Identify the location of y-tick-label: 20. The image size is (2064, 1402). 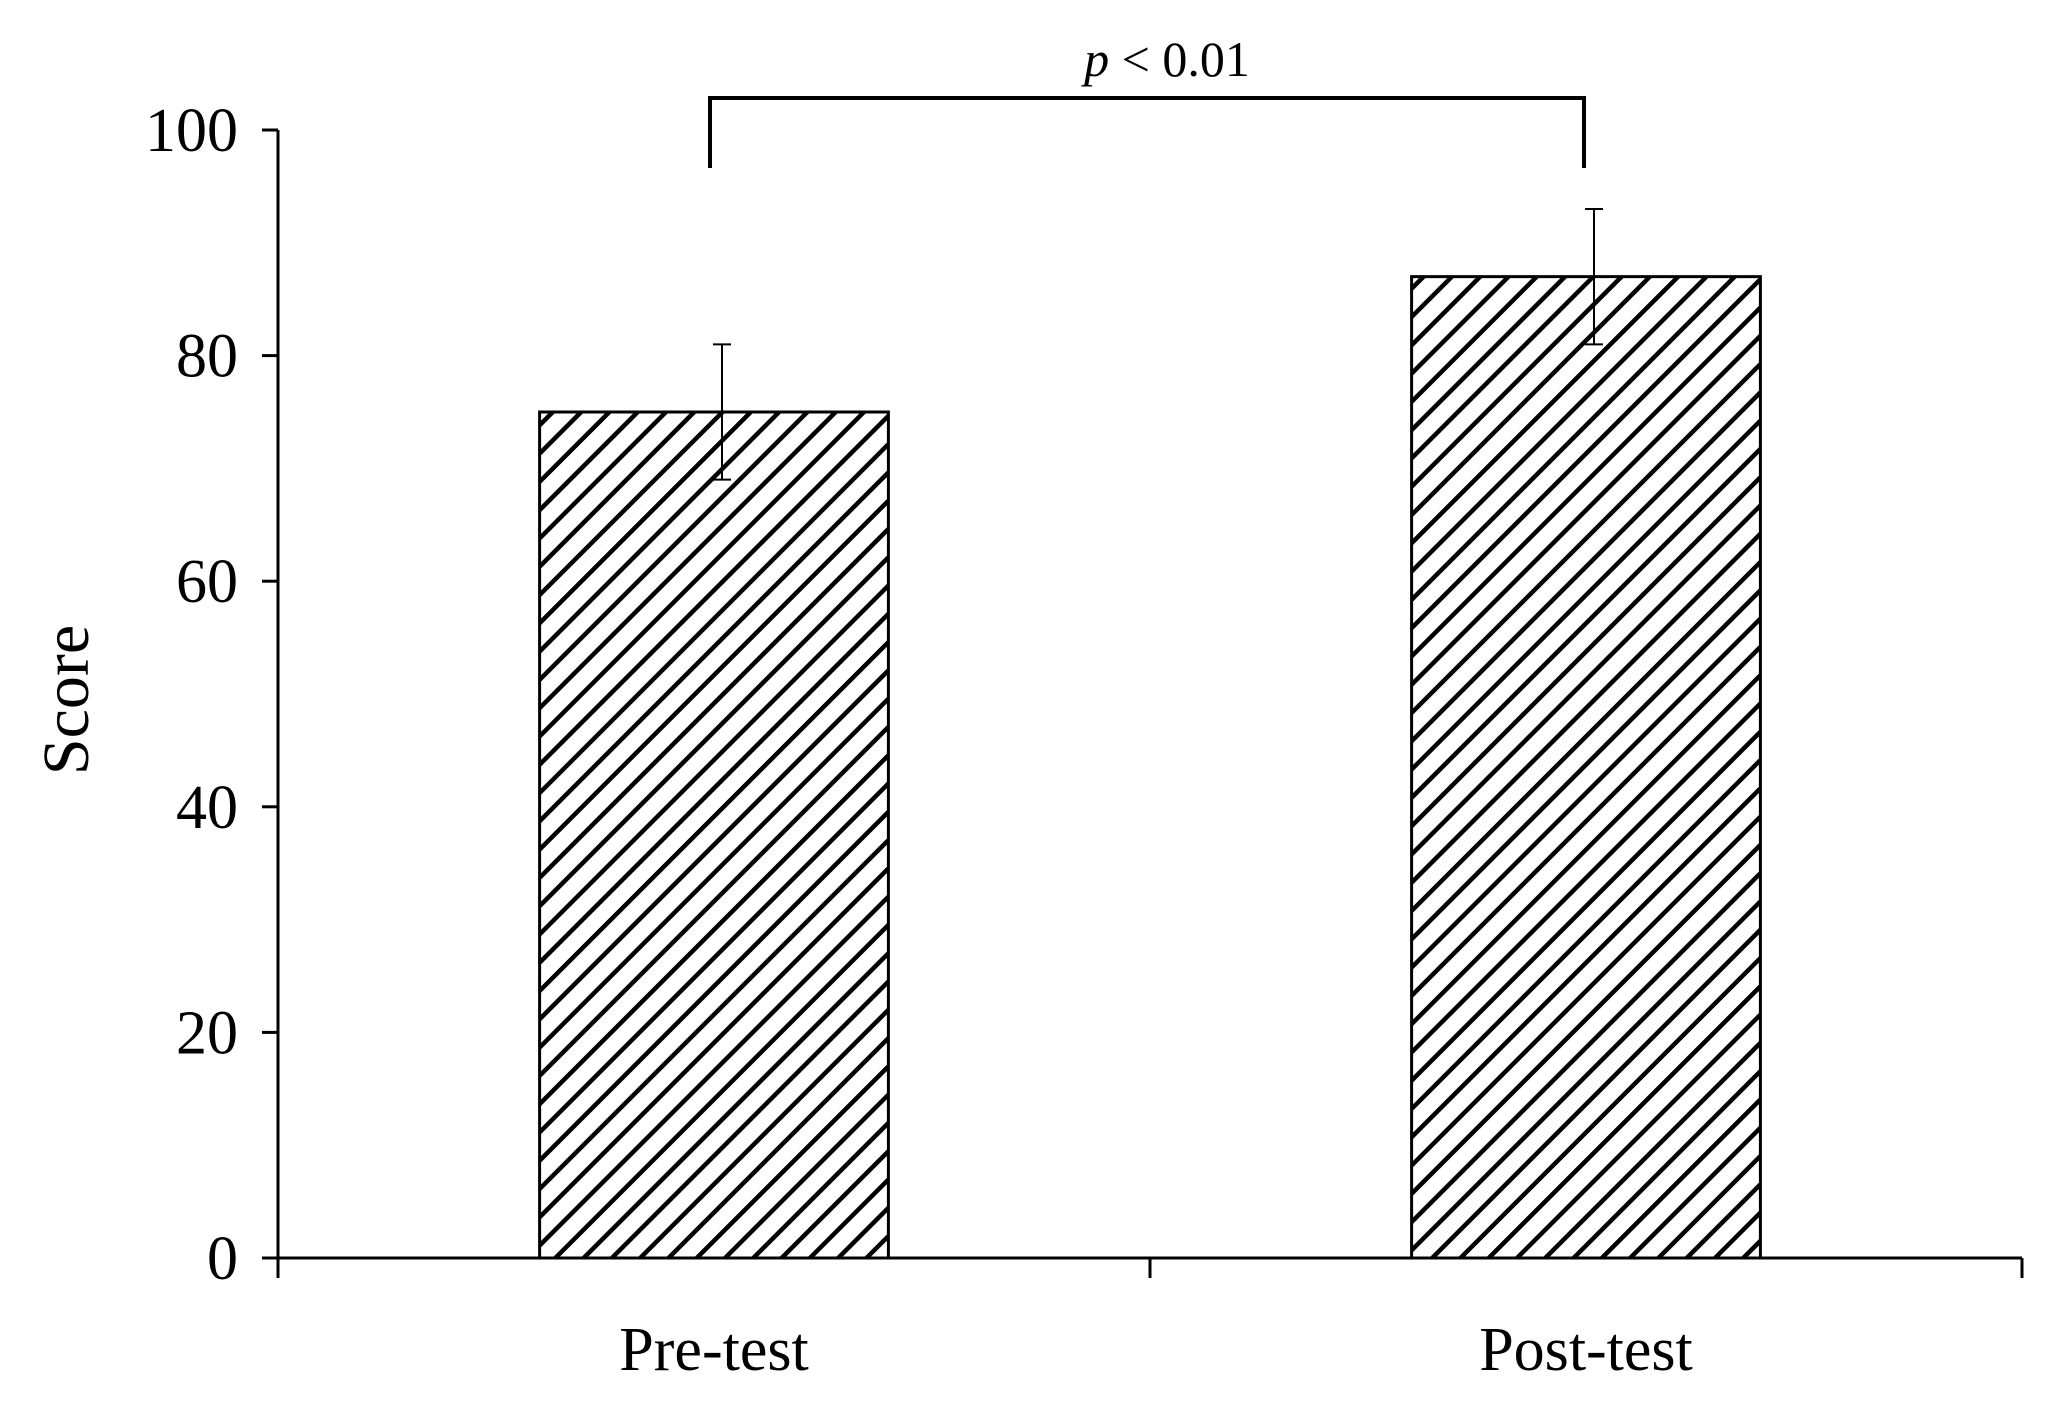
(207, 1033).